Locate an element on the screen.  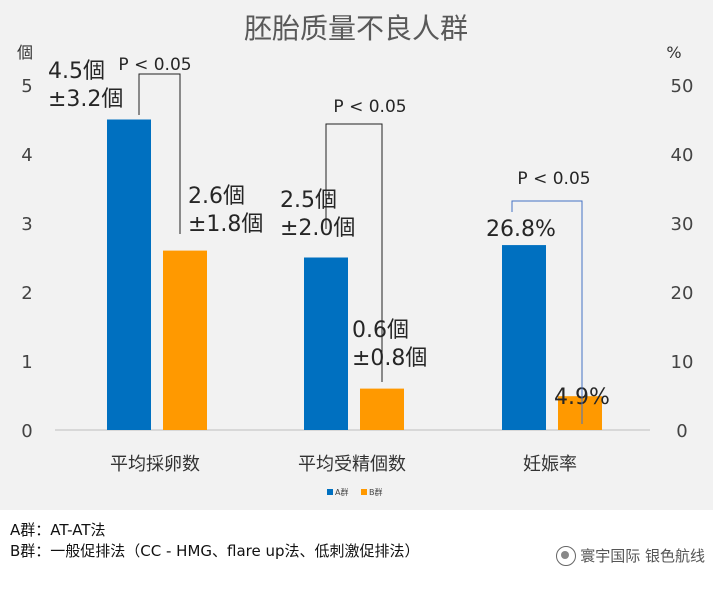
right-tick-label: 10 is located at coordinates (682, 362).